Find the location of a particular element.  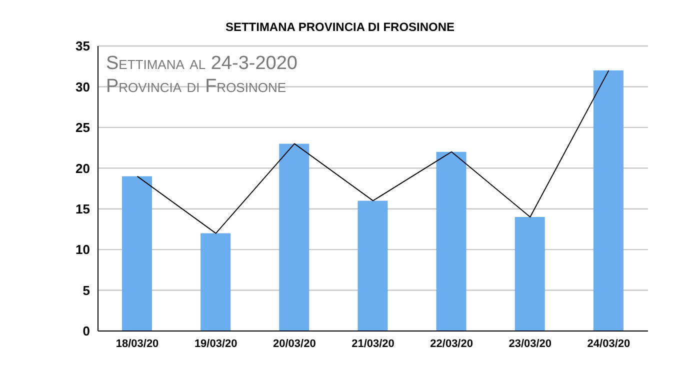

y-tick-label: 25 is located at coordinates (83, 128).